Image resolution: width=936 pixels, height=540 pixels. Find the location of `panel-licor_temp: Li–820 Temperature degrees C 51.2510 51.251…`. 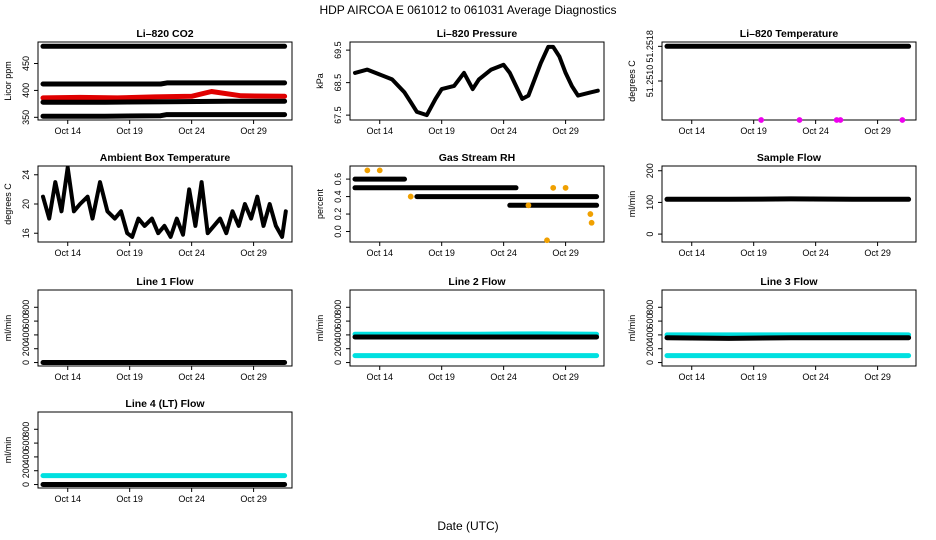

panel-licor_temp: Li–820 Temperature degrees C 51.2510 51.251… is located at coordinates (772, 82).